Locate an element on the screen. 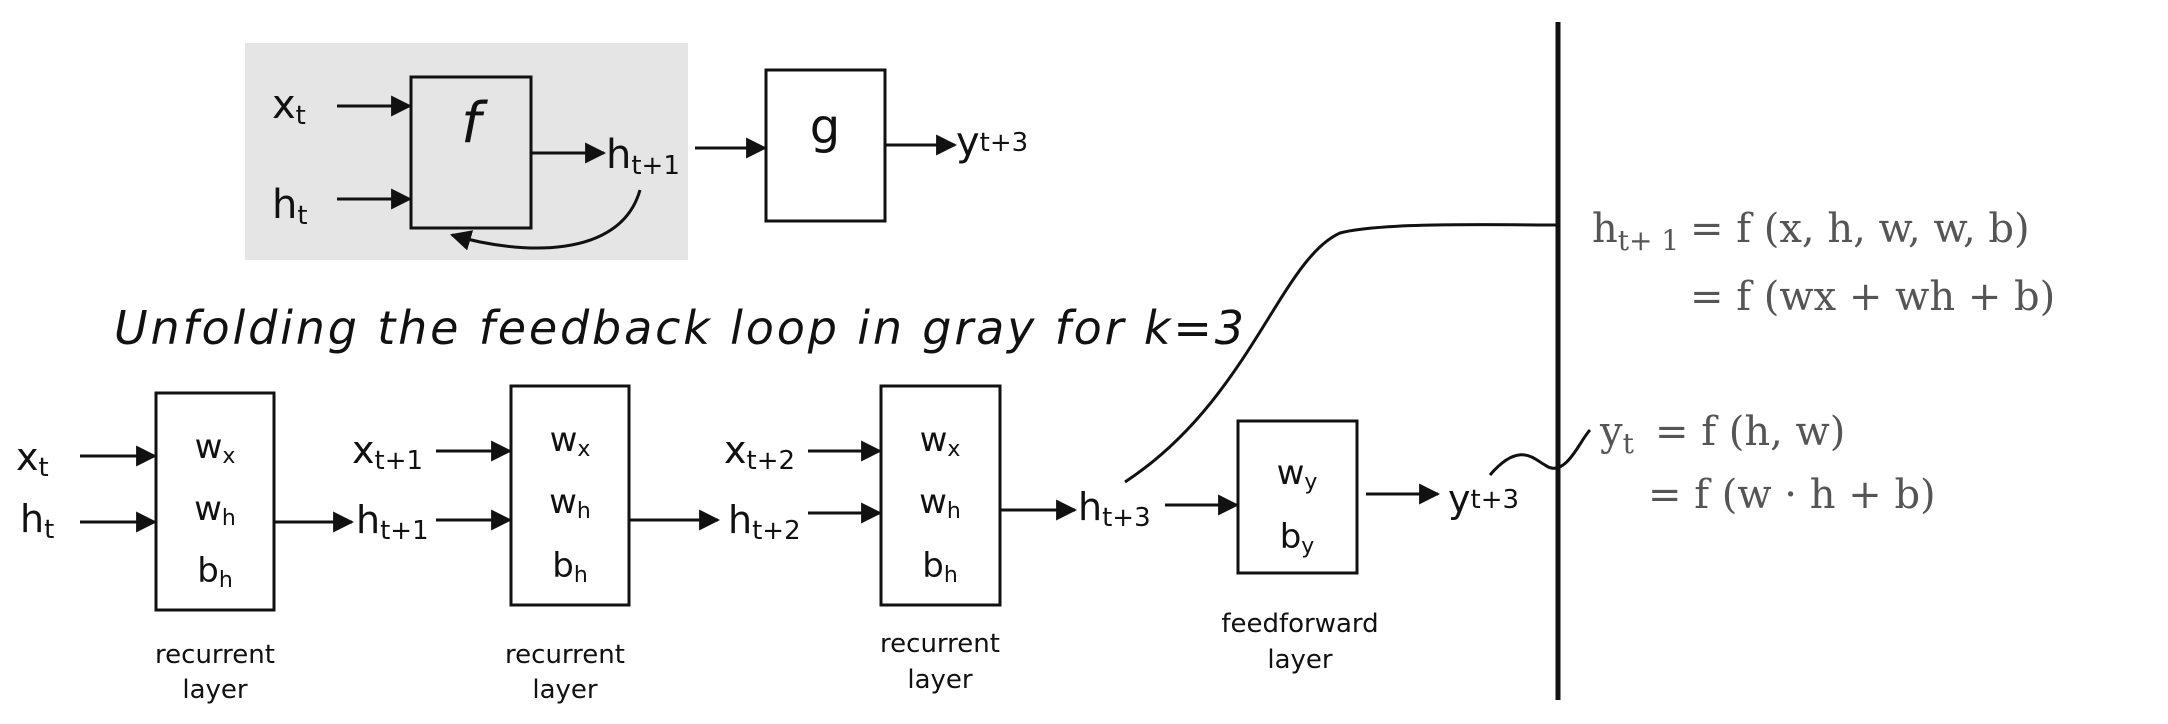 The image size is (2168, 724). top-y-out-label: yt+3 is located at coordinates (992, 142).